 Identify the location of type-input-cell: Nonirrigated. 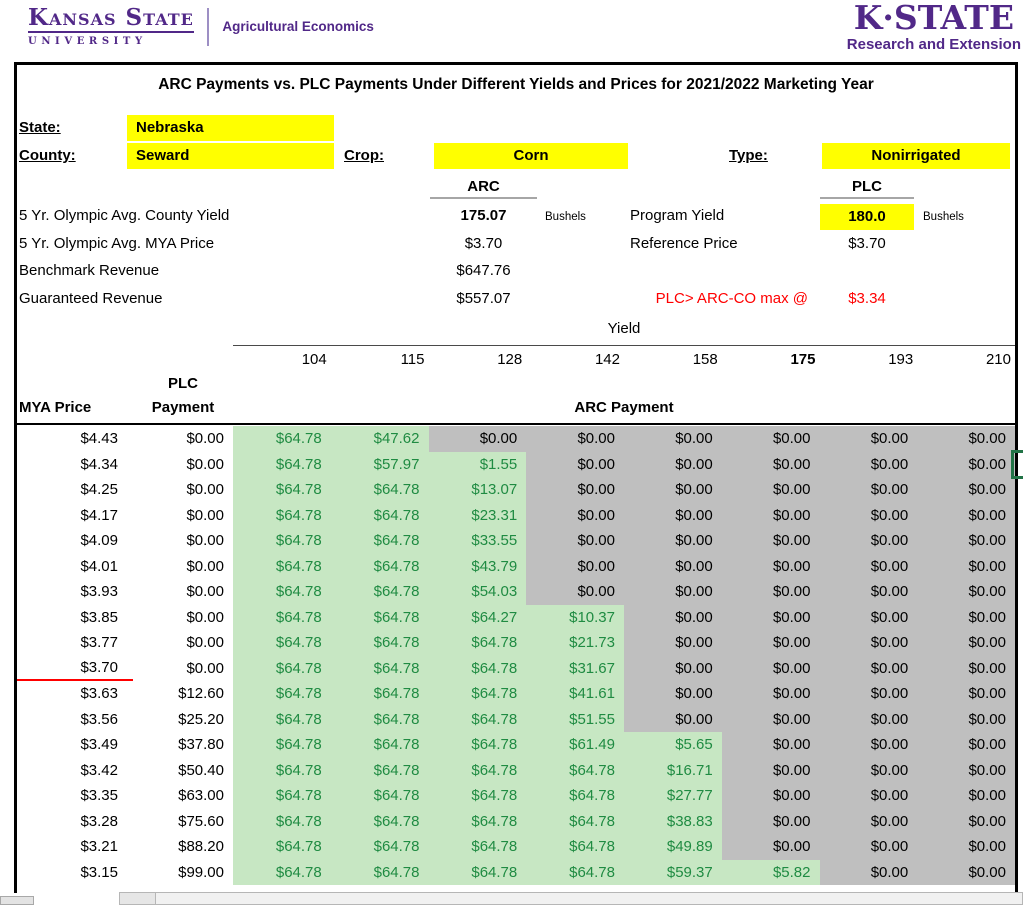
(916, 156).